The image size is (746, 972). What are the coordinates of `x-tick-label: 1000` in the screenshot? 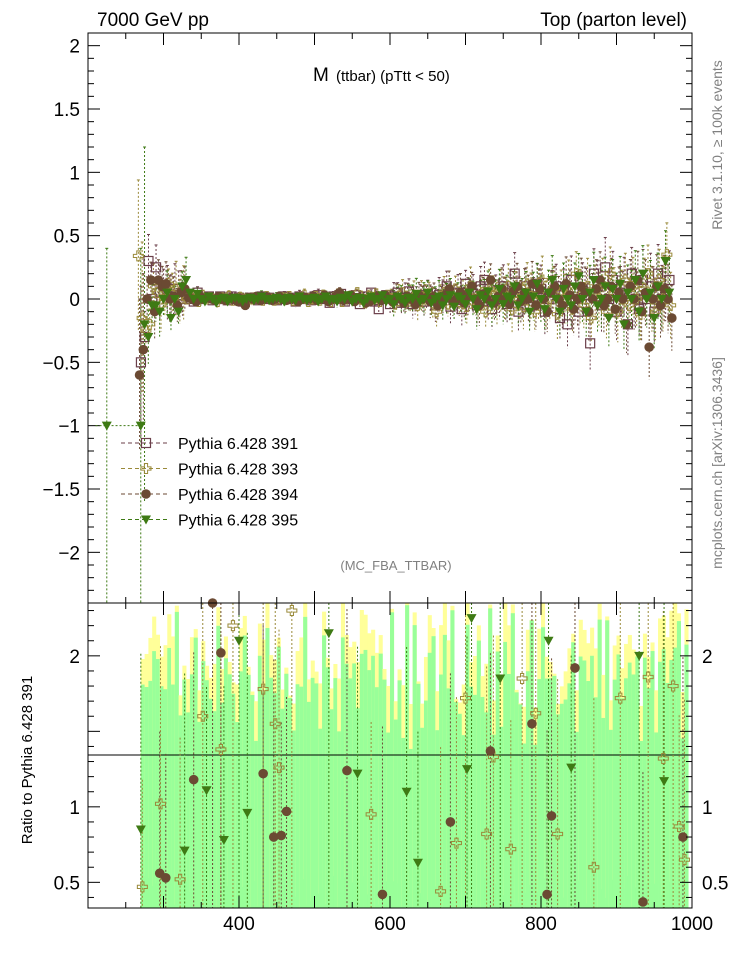 It's located at (692, 924).